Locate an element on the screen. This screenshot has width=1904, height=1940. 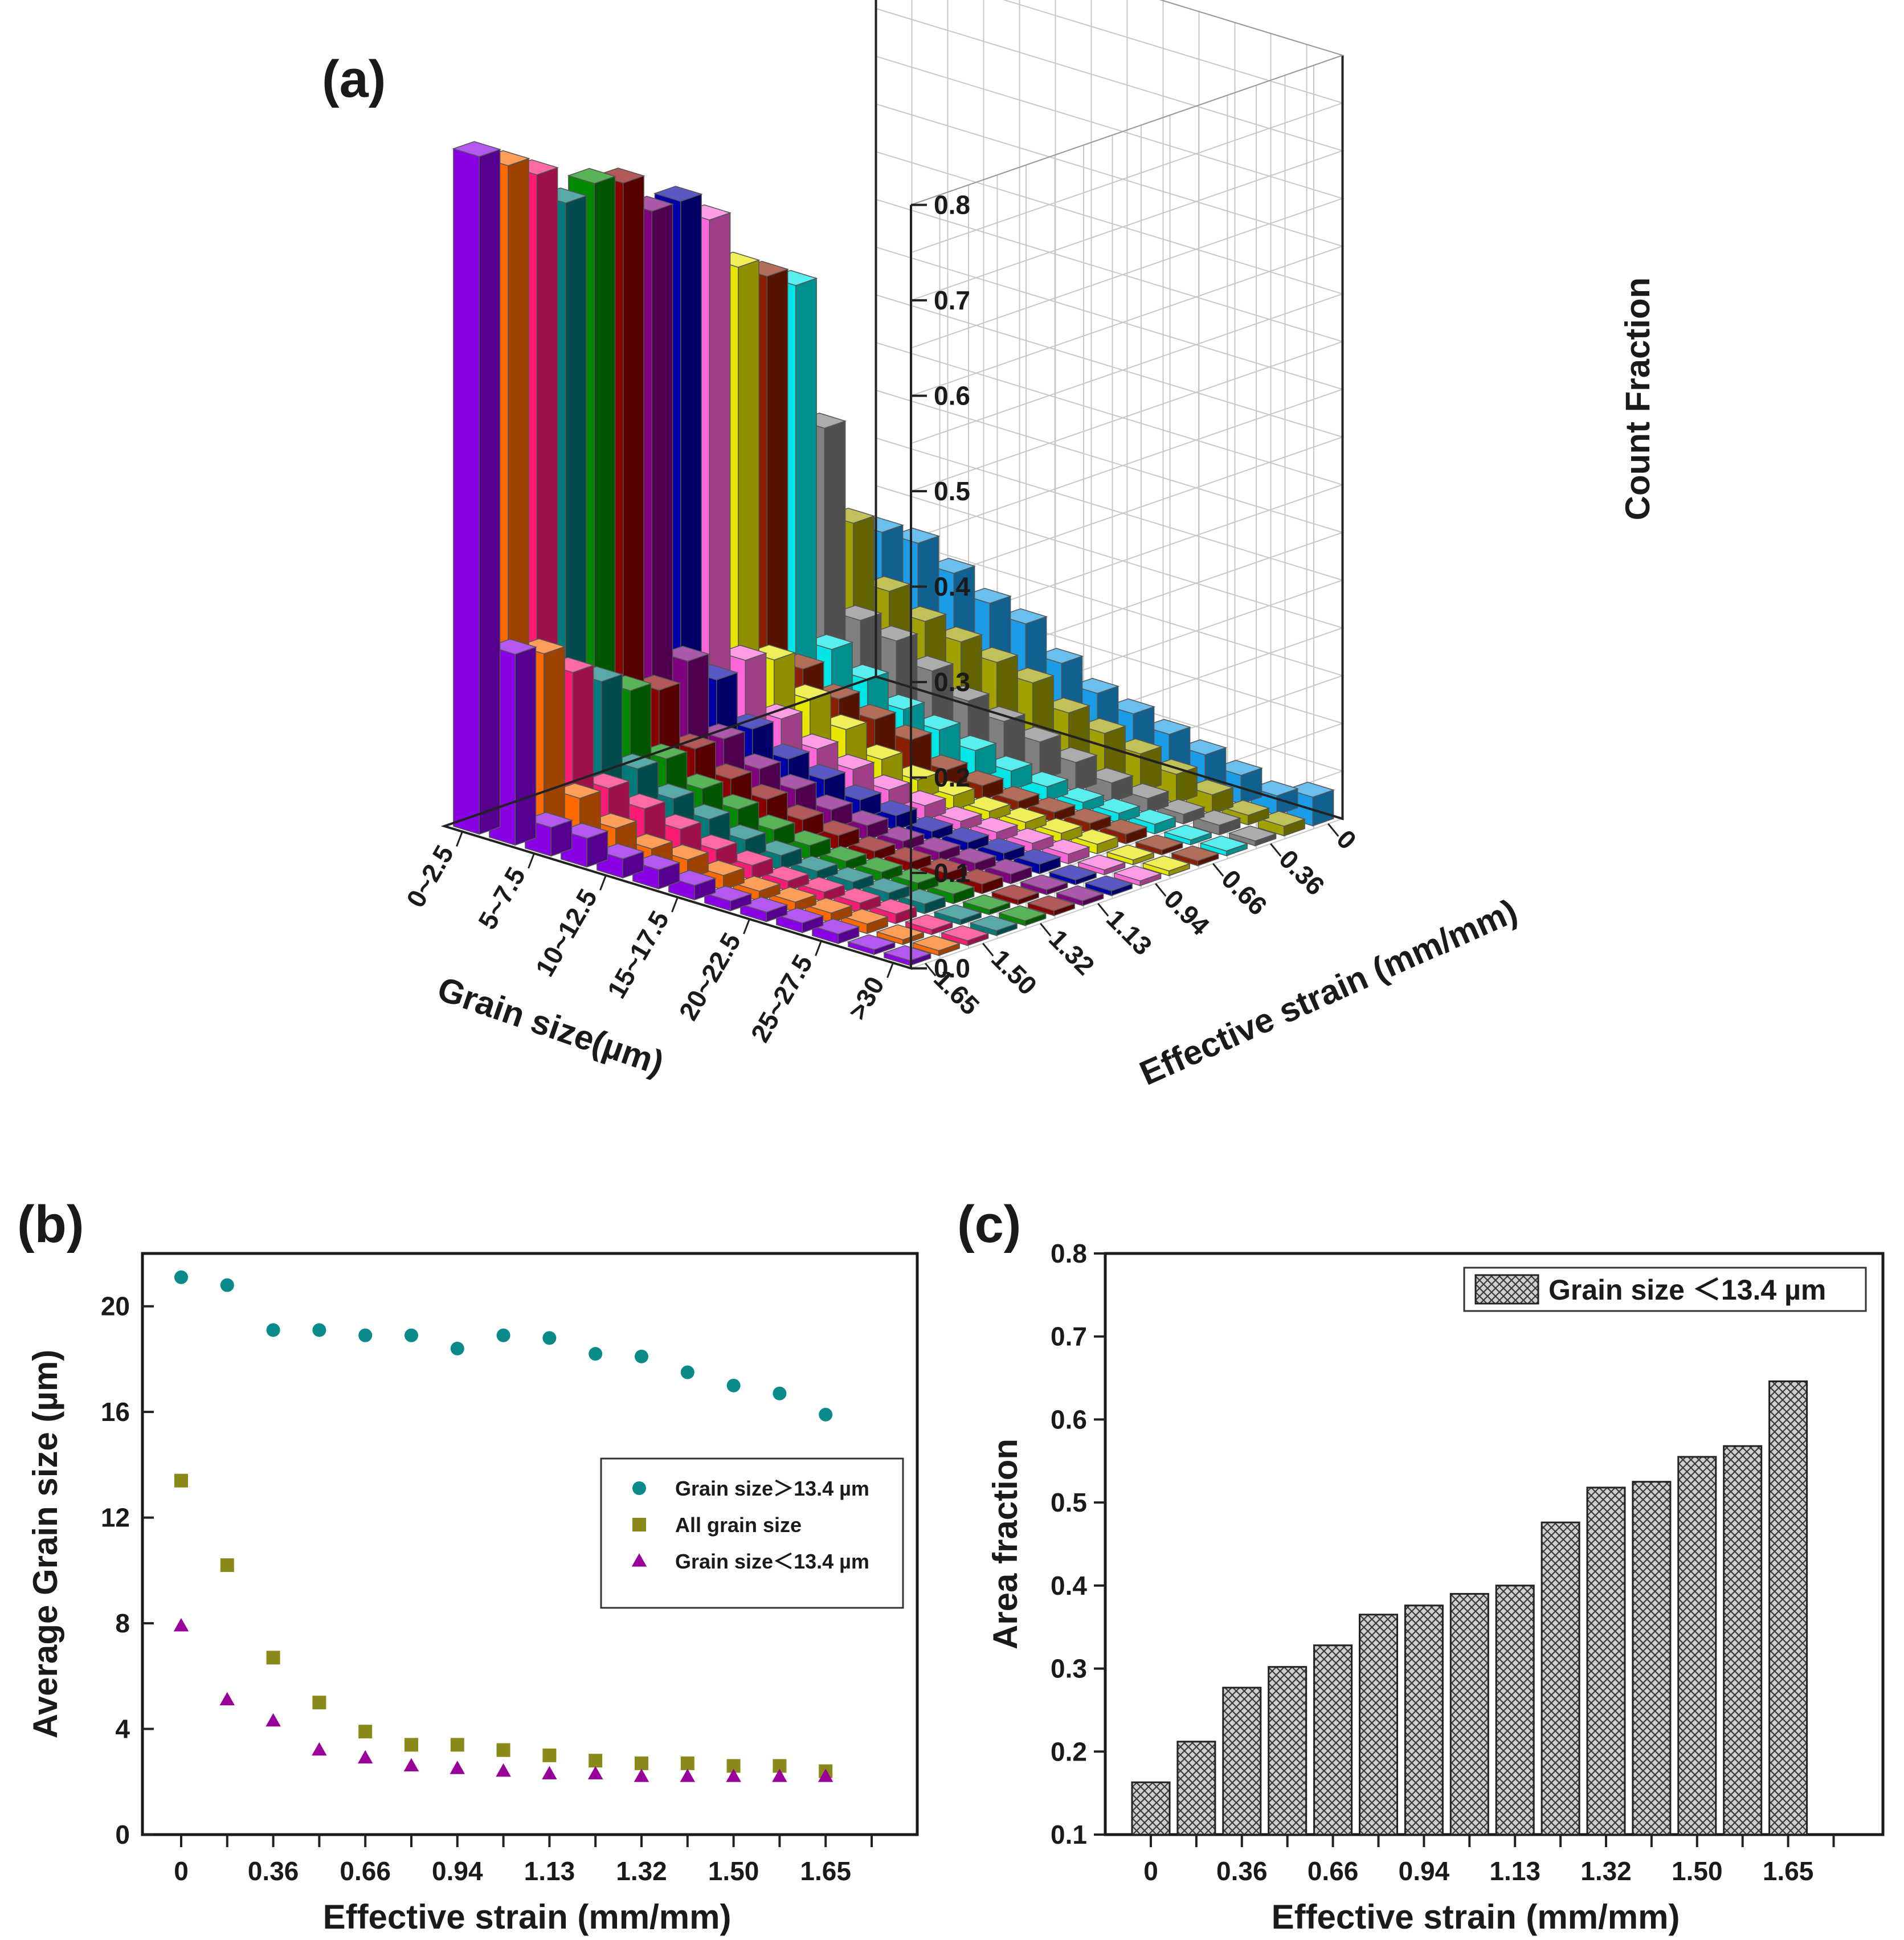
panel-c-x-axis-title: Effective strain (mm/mm) is located at coordinates (1476, 1917).